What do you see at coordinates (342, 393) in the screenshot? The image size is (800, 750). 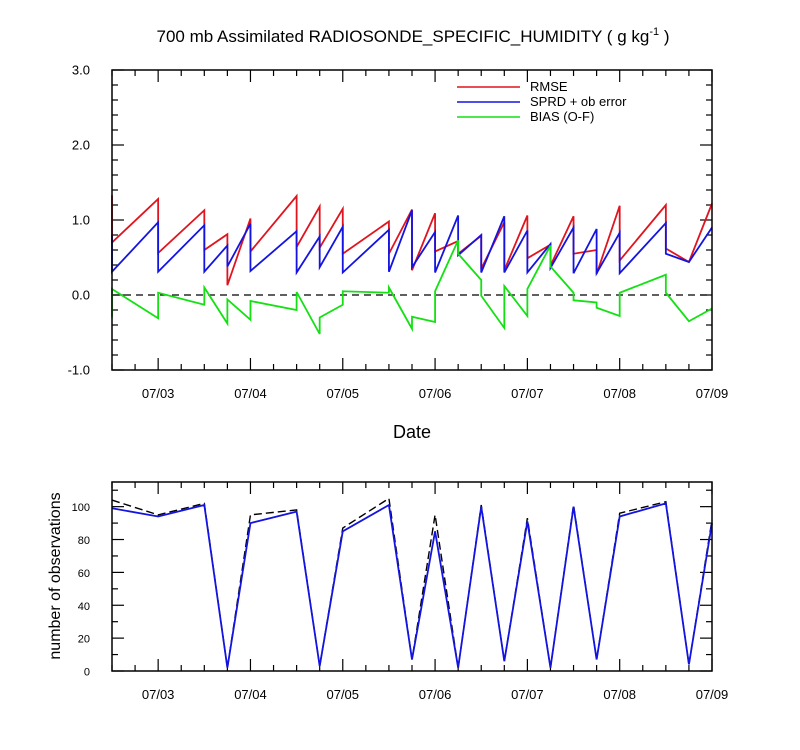 I see `top-x-tick-label: 07/05` at bounding box center [342, 393].